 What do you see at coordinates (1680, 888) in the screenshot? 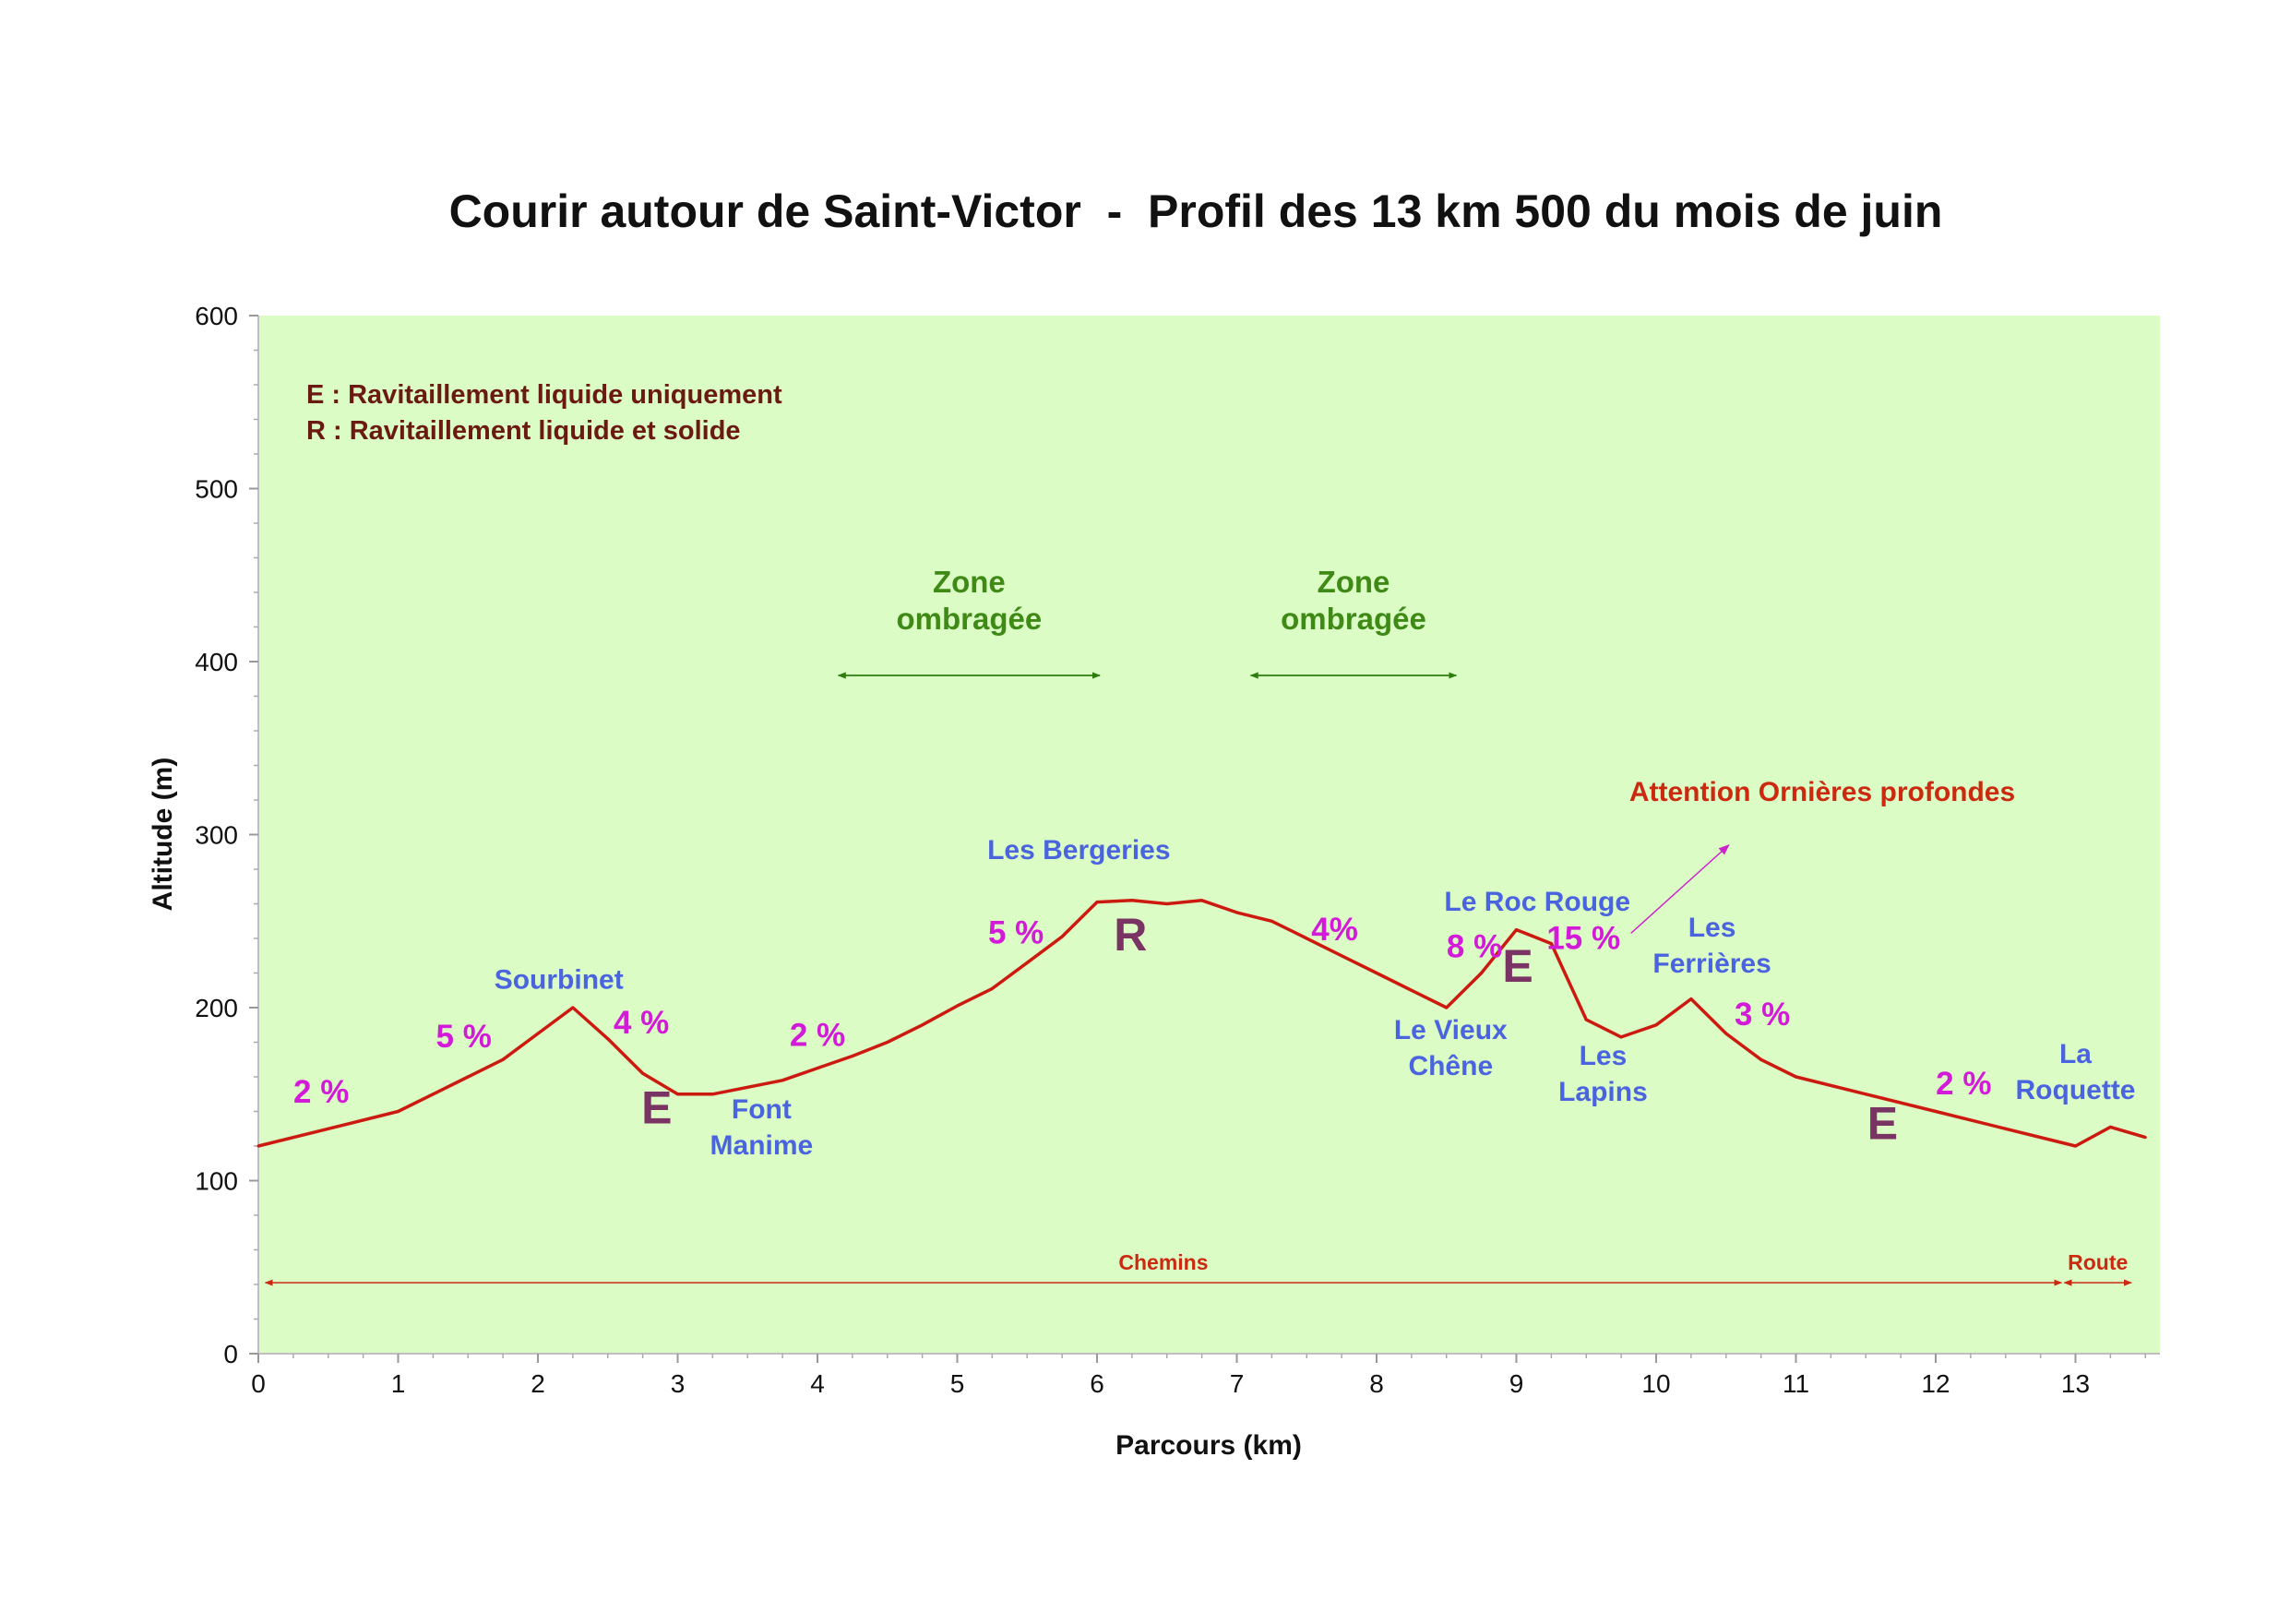
I see `warning-arrow` at bounding box center [1680, 888].